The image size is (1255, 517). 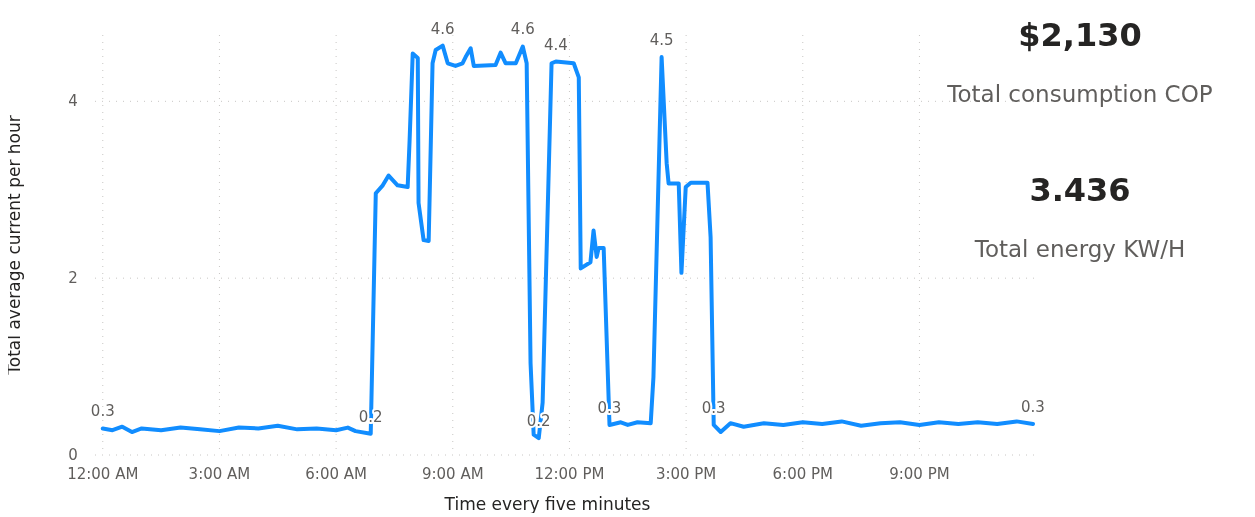 What do you see at coordinates (555, 44) in the screenshot?
I see `data-label: 4.4` at bounding box center [555, 44].